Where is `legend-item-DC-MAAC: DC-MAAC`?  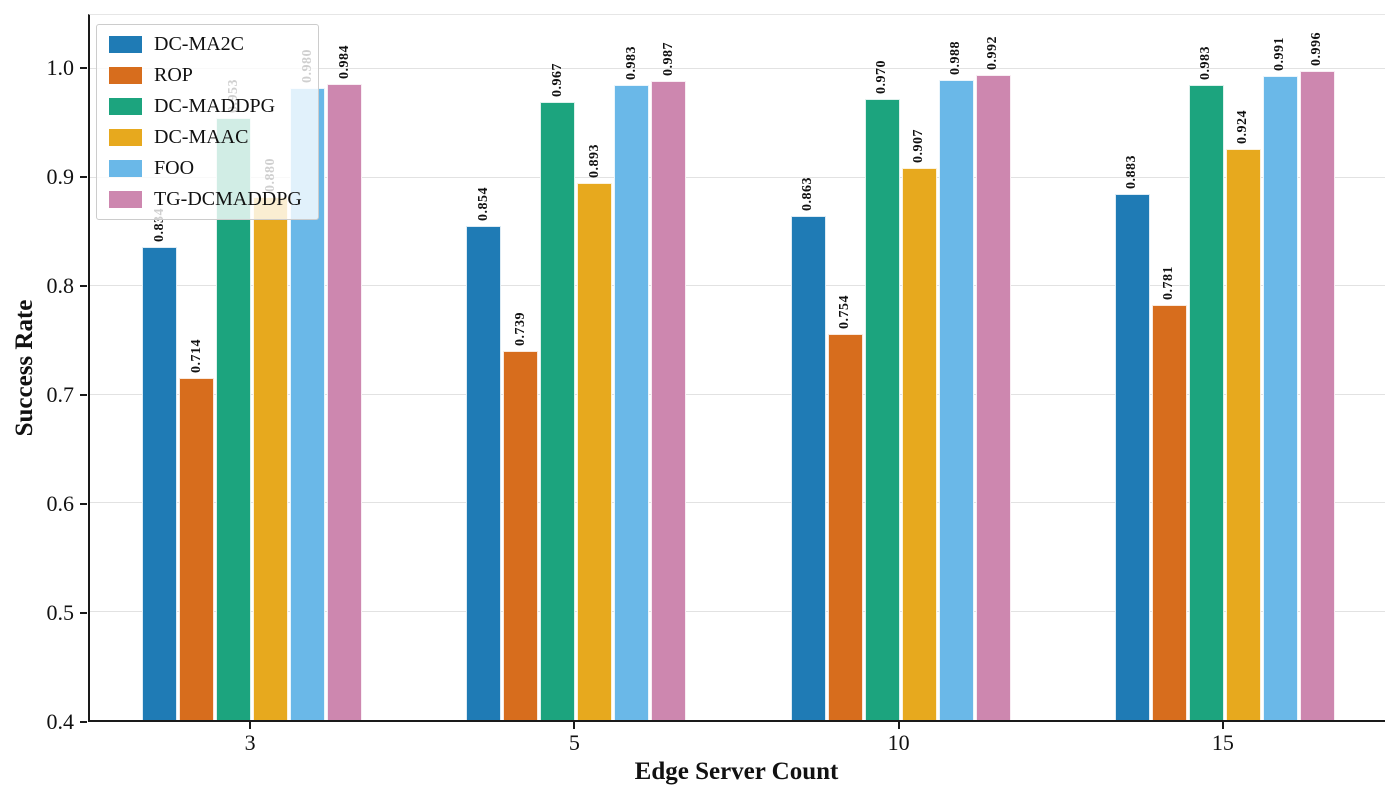
legend-item-DC-MAAC: DC-MAAC is located at coordinates (205, 137).